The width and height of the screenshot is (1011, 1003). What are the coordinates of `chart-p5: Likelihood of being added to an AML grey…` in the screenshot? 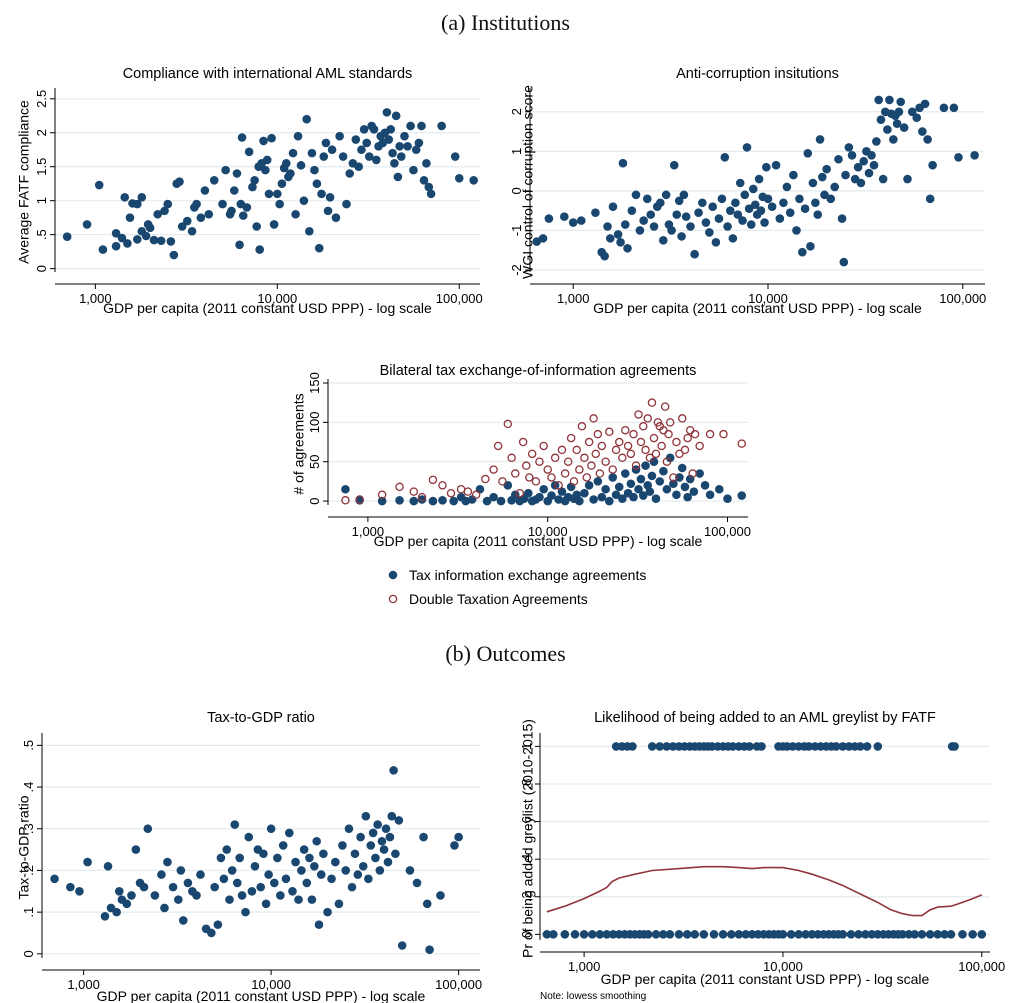 It's located at (762, 856).